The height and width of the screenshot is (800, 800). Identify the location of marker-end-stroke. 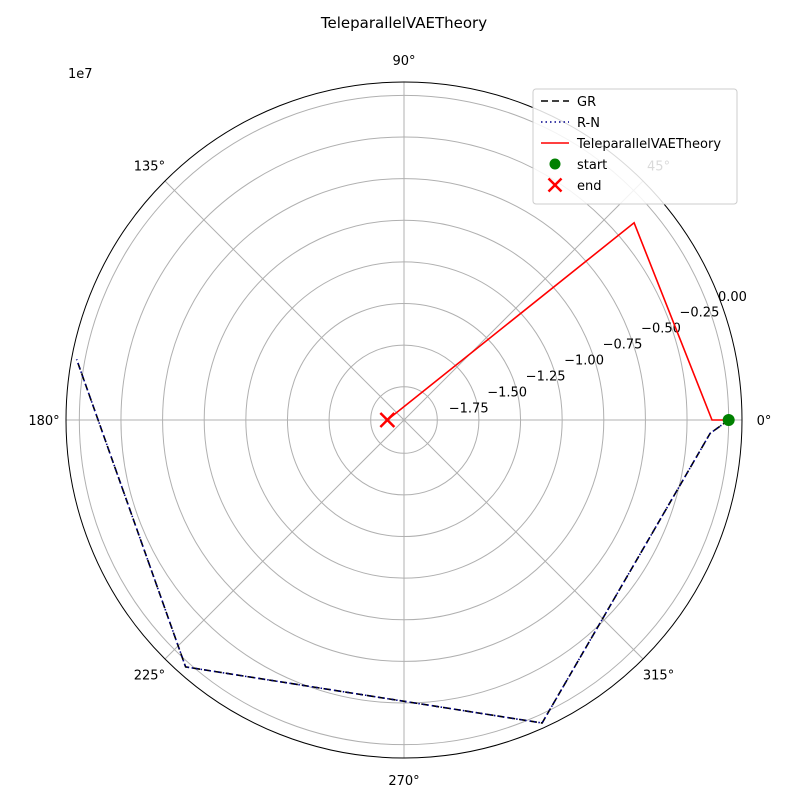
(387, 420).